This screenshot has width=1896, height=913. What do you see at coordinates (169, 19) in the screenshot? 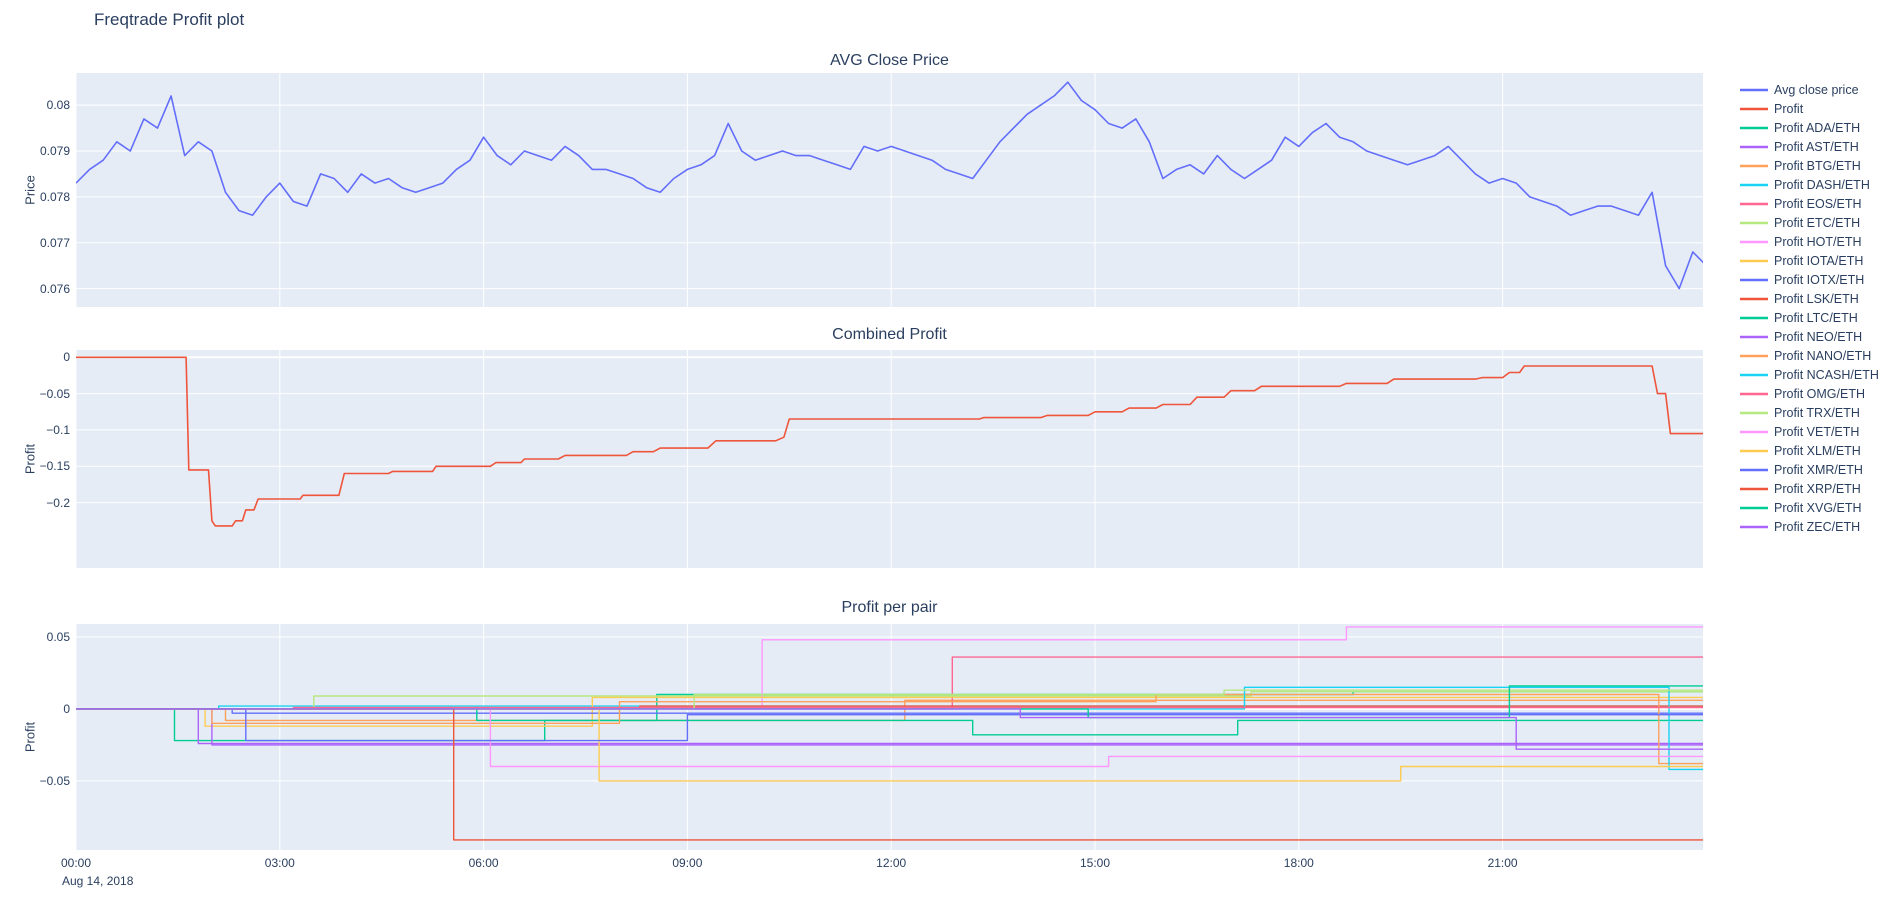
I see `page-title: Freqtrade Profit plot` at bounding box center [169, 19].